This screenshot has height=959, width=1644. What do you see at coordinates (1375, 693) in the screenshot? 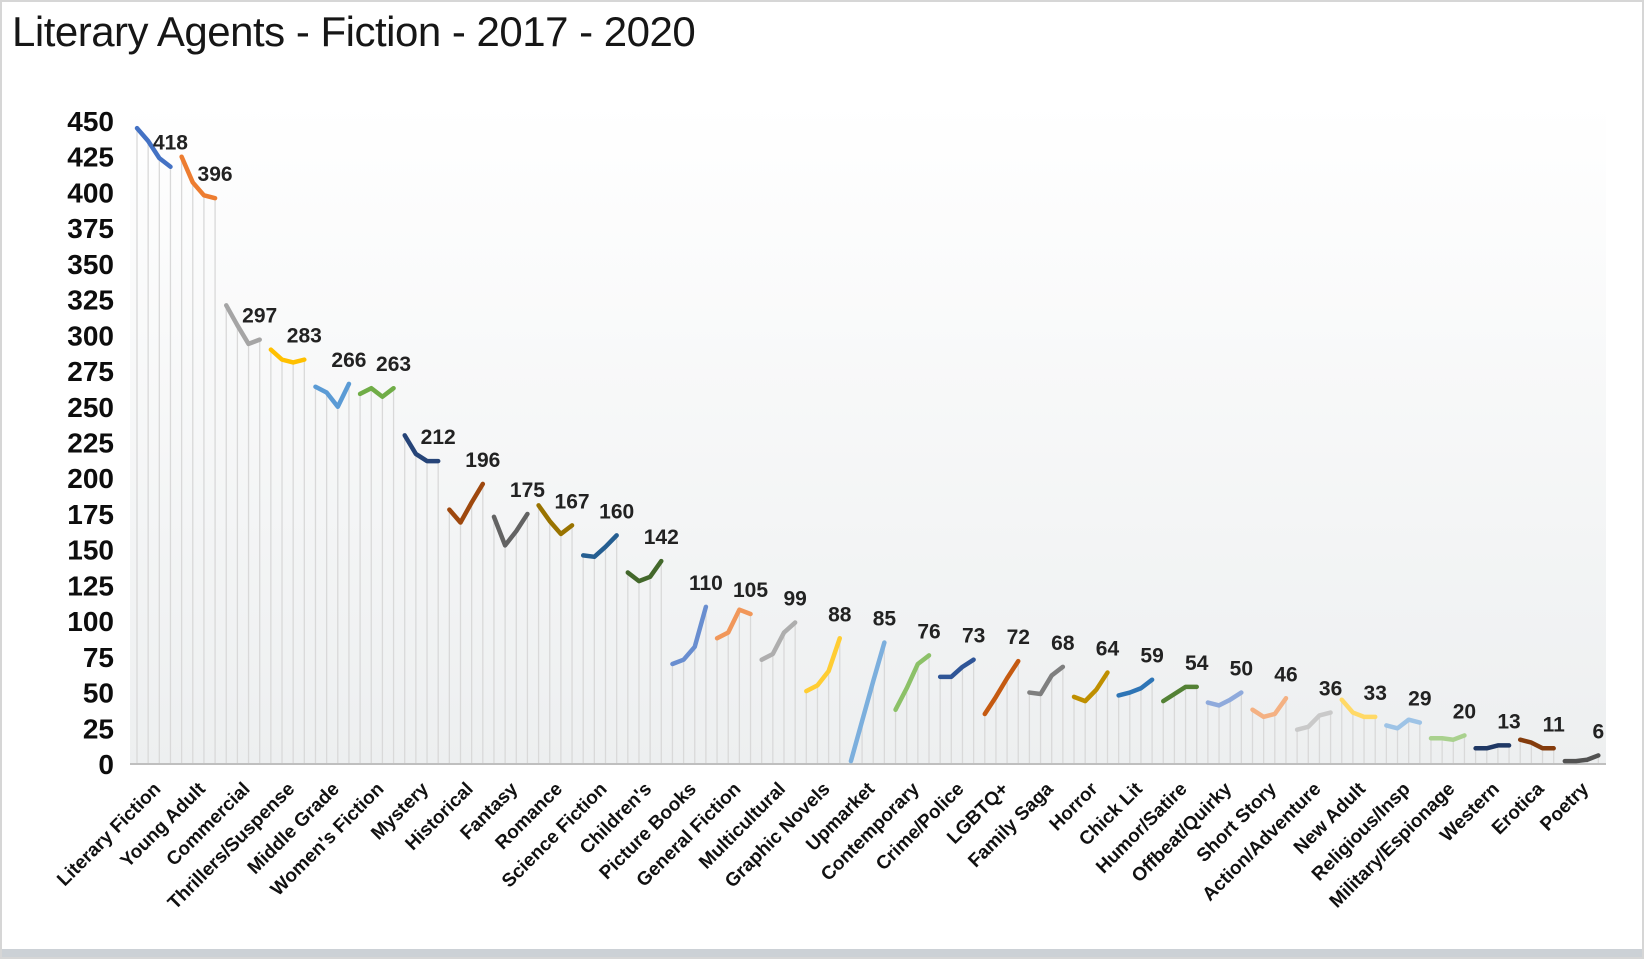
I see `series-data-label: 33` at bounding box center [1375, 693].